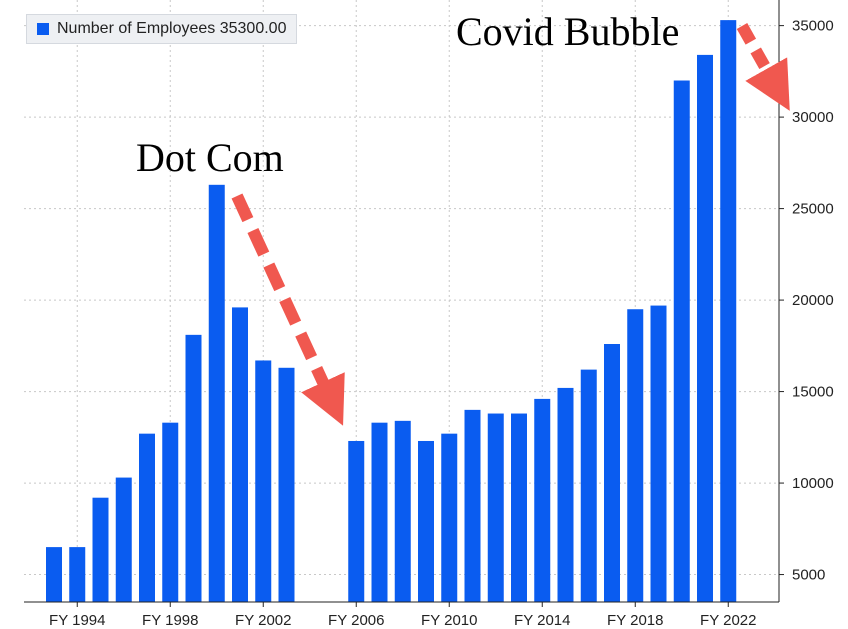 The width and height of the screenshot is (848, 629). What do you see at coordinates (288, 309) in the screenshot?
I see `dot-com-arrow` at bounding box center [288, 309].